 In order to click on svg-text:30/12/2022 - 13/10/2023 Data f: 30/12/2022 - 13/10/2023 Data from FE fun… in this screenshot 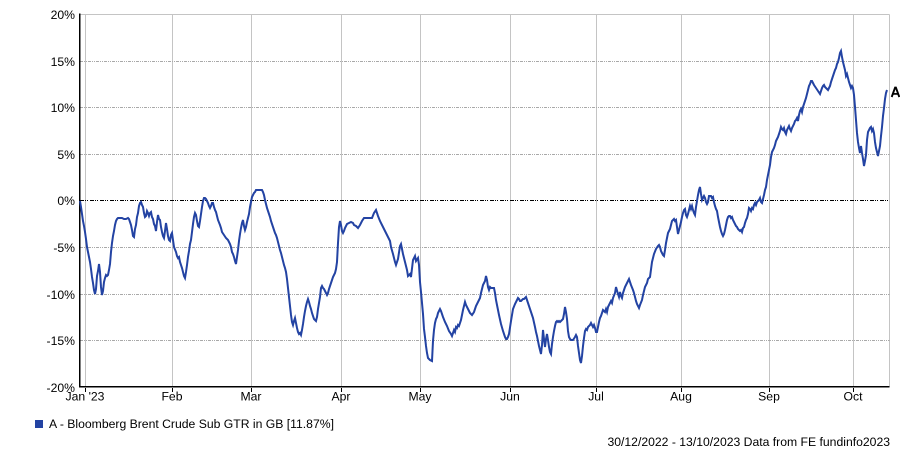, I will do `click(748, 442)`.